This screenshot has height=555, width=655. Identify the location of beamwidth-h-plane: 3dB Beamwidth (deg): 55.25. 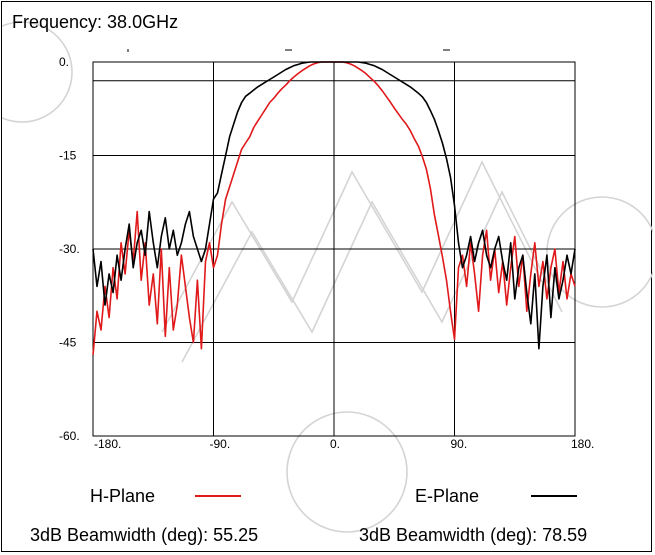
(144, 535).